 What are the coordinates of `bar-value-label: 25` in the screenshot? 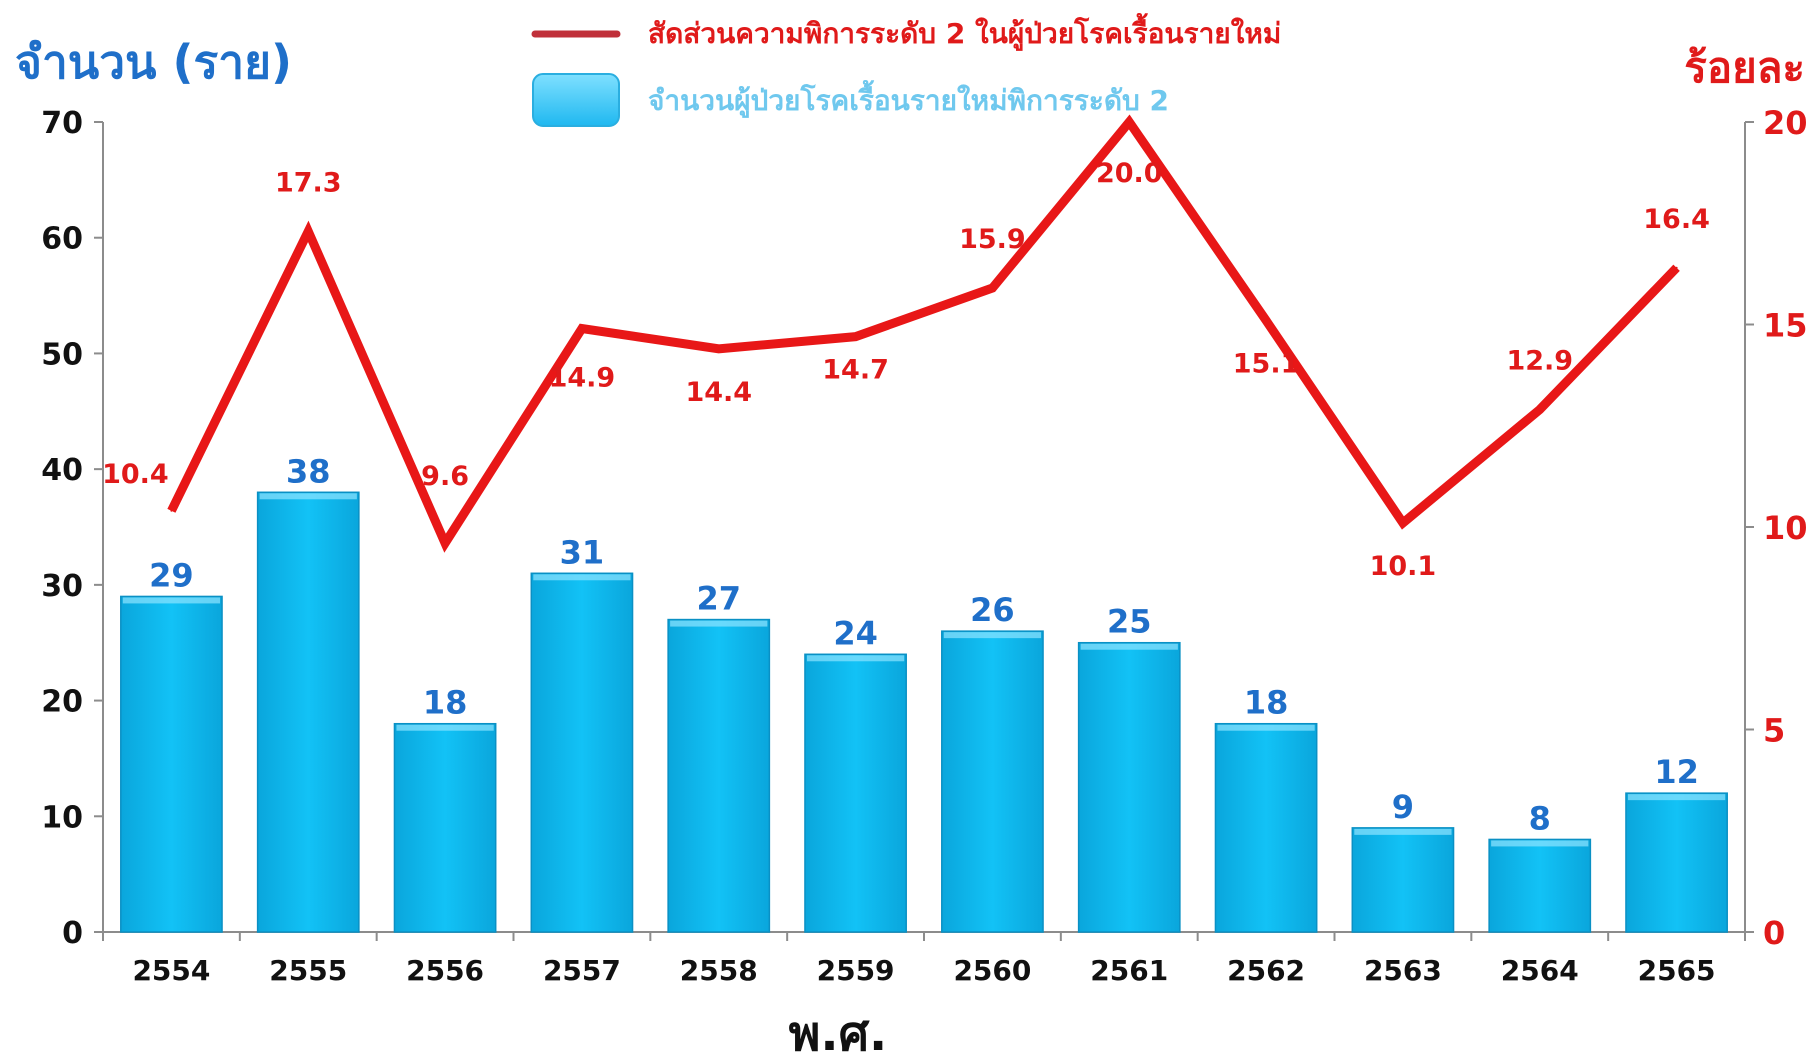 It's located at (1129, 622).